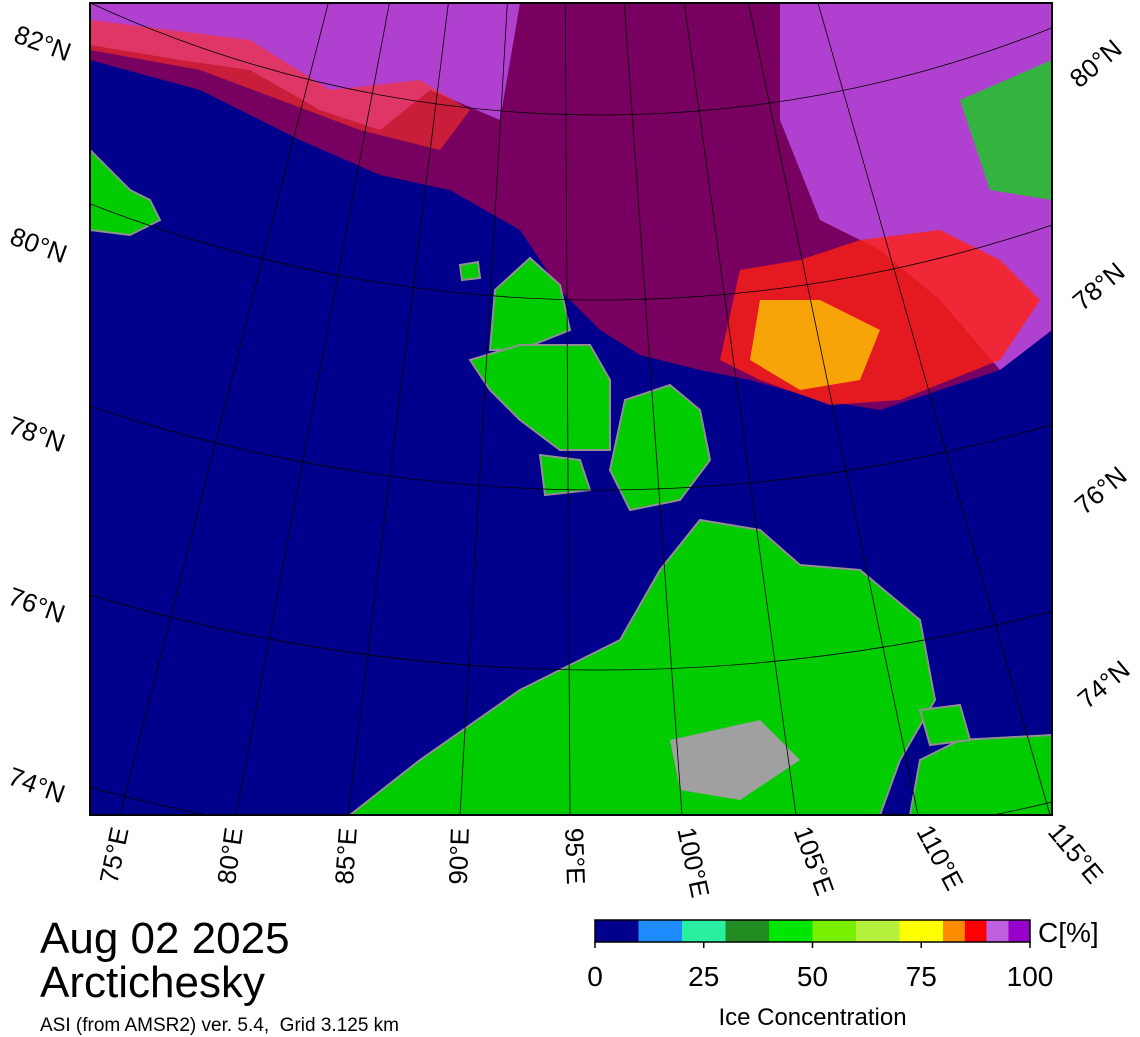 The width and height of the screenshot is (1140, 1037). I want to click on colorbar-tick-label: 25, so click(703, 976).